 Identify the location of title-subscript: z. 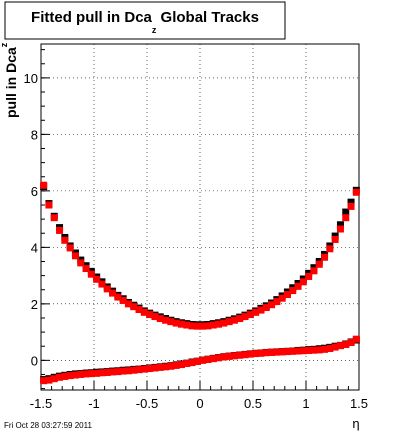
(154, 30).